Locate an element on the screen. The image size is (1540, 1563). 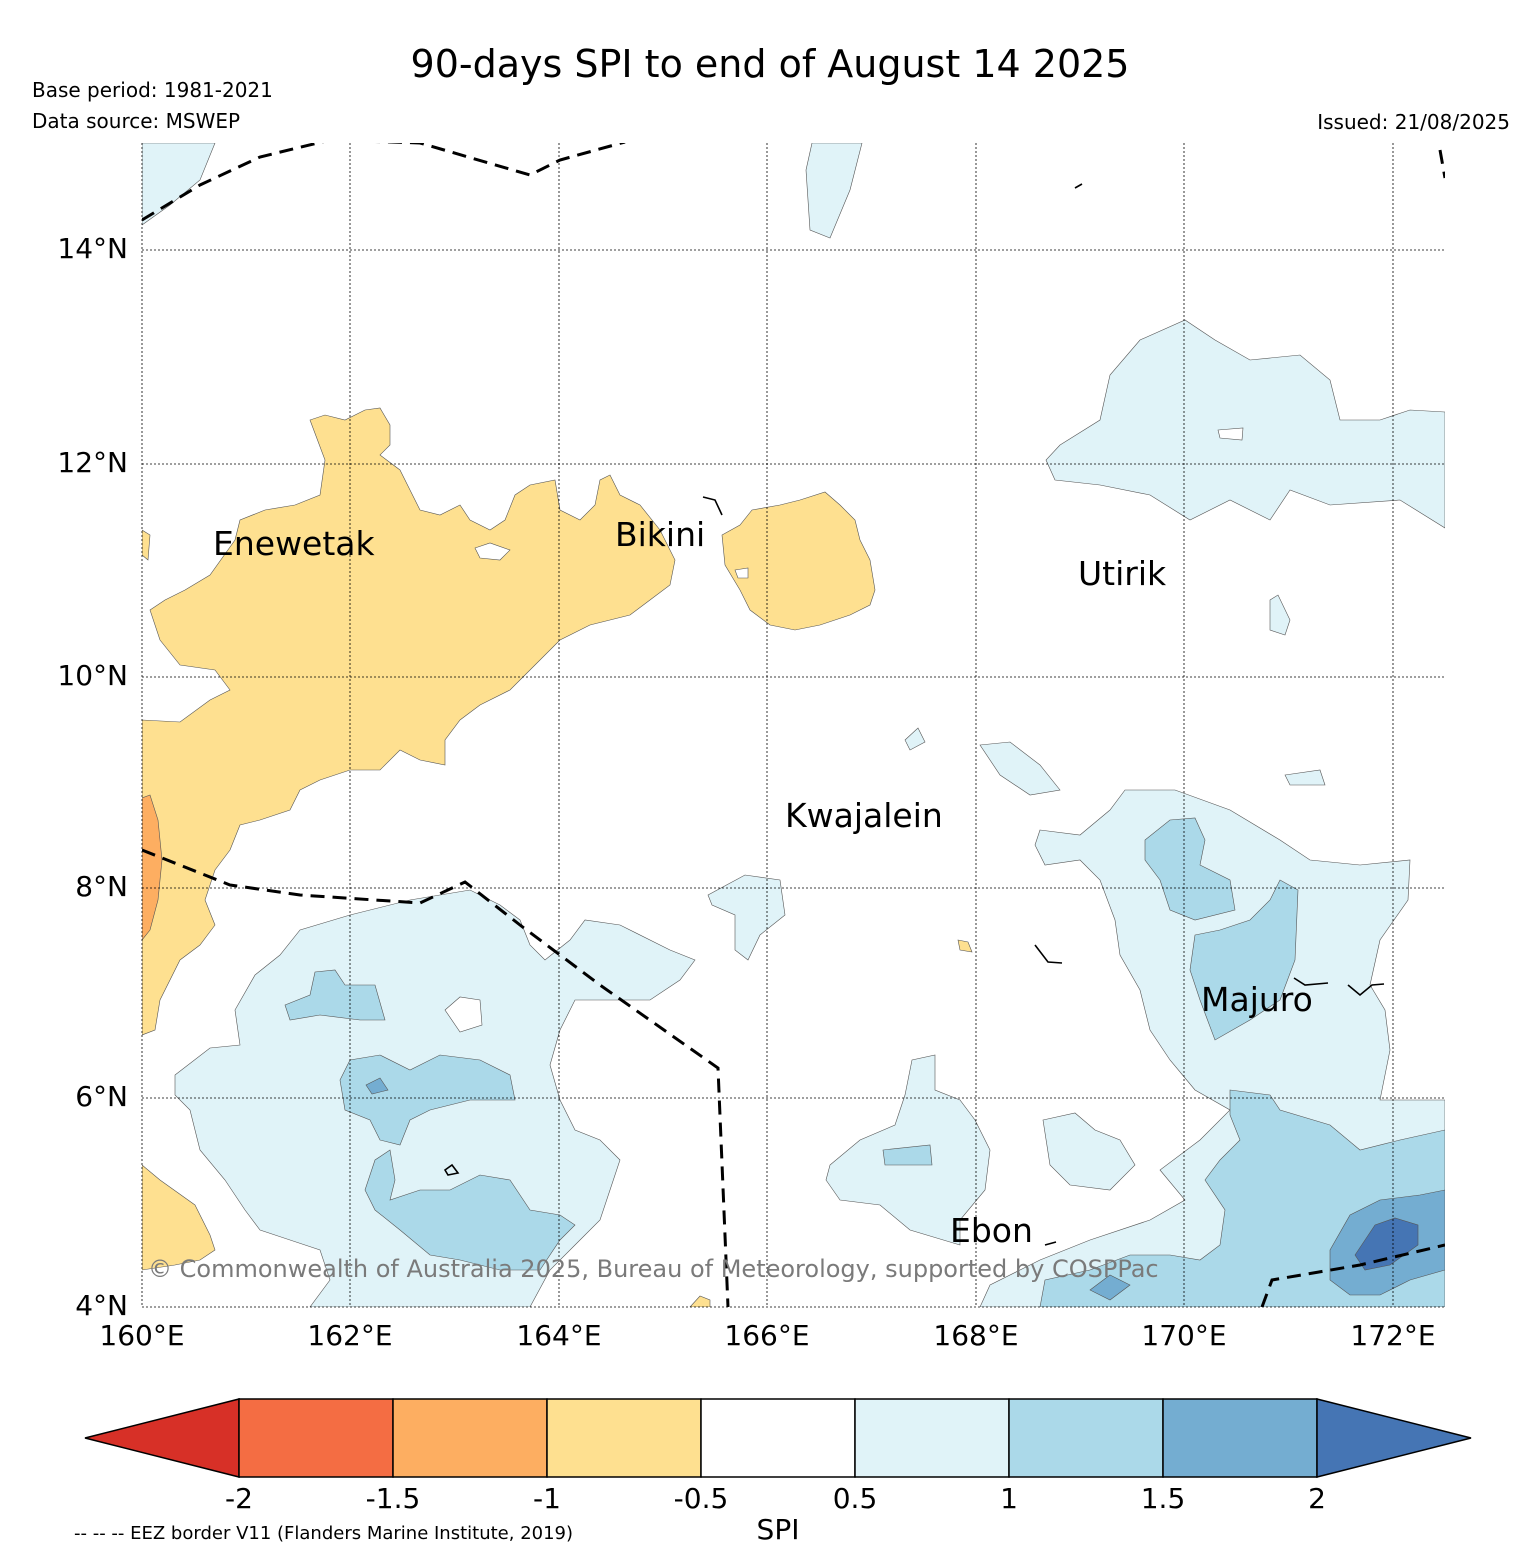
place-label-utirik: Utirik is located at coordinates (1122, 573).